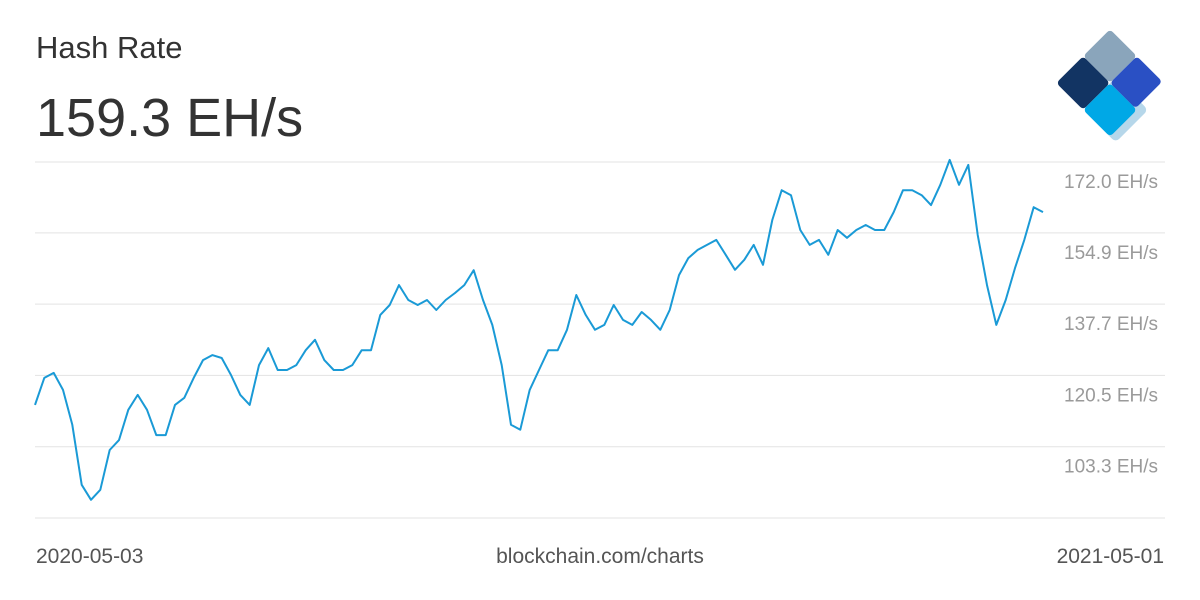 The width and height of the screenshot is (1200, 600). What do you see at coordinates (109, 47) in the screenshot?
I see `chart-title: Hash Rate` at bounding box center [109, 47].